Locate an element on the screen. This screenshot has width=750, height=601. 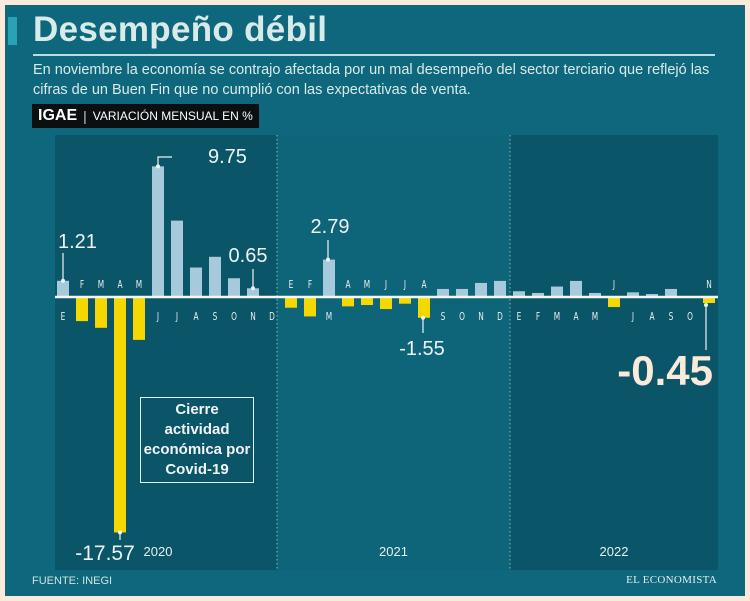
bar-2021-E is located at coordinates (291, 302).